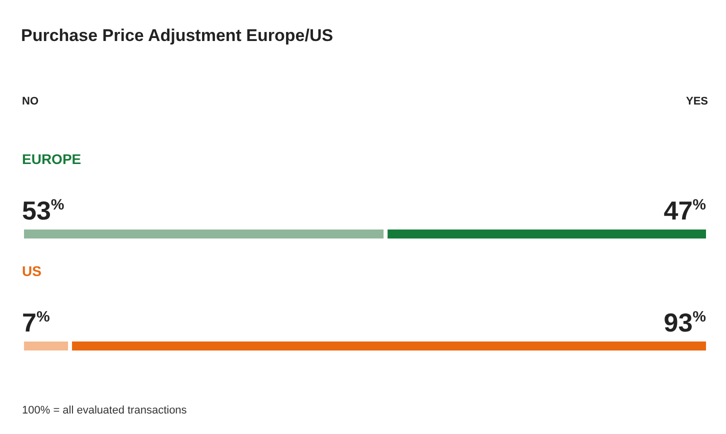 The width and height of the screenshot is (726, 434). What do you see at coordinates (685, 323) in the screenshot?
I see `data-label: 93%` at bounding box center [685, 323].